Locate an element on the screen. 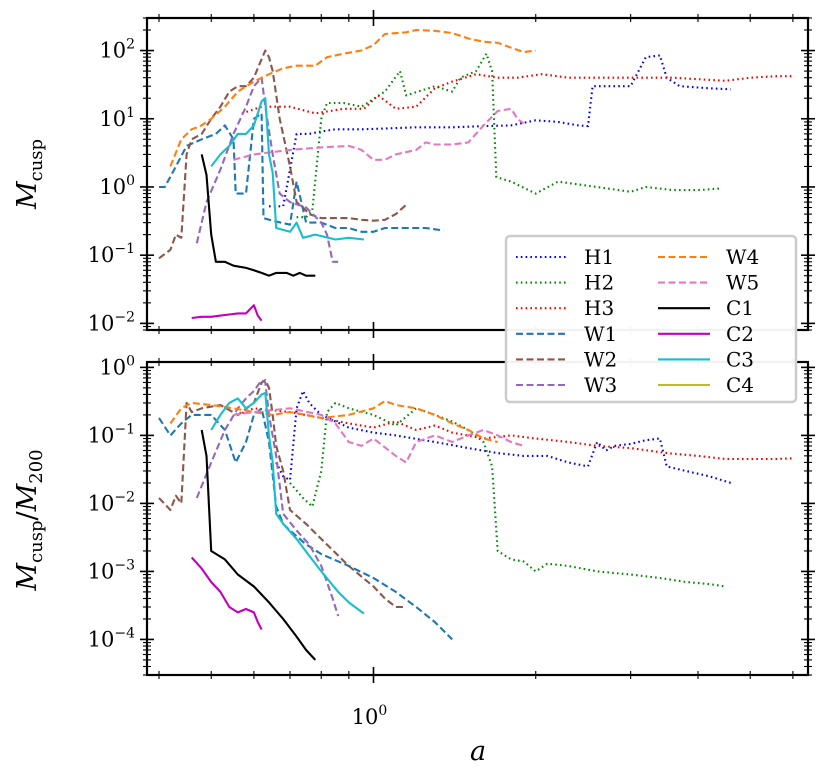 Image resolution: width=829 pixels, height=784 pixels. legend-item-c1: C1 is located at coordinates (706, 308).